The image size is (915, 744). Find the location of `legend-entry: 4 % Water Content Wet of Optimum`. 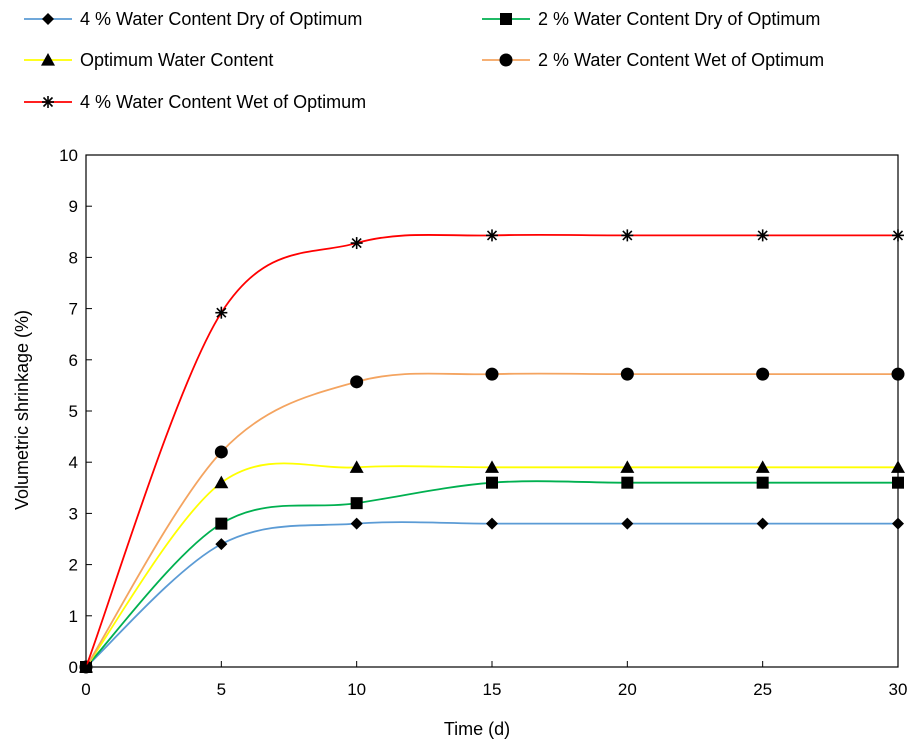

legend-entry: 4 % Water Content Wet of Optimum is located at coordinates (195, 102).